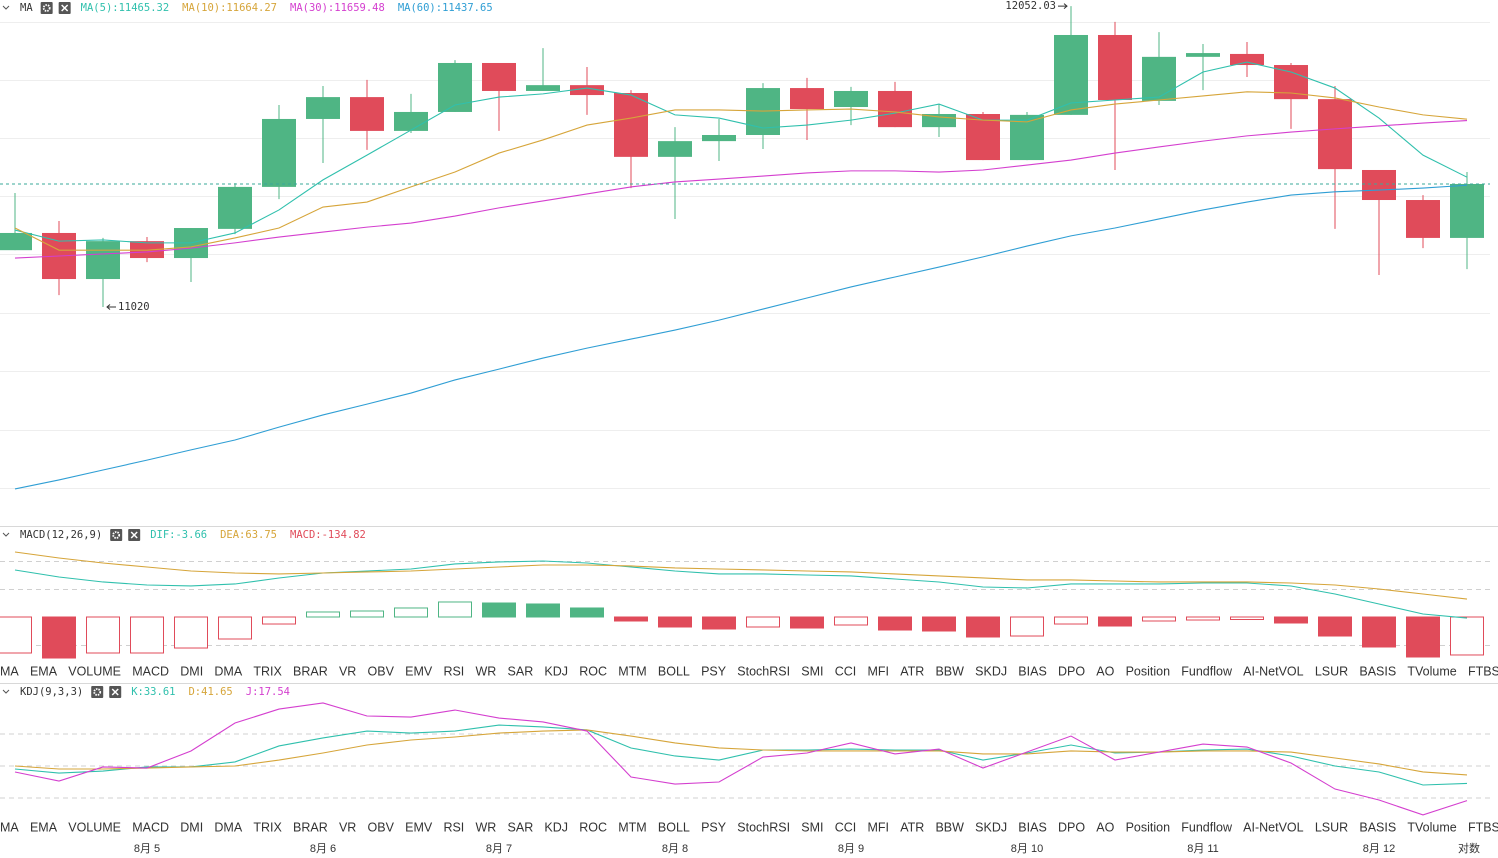  What do you see at coordinates (445, 8) in the screenshot?
I see `legend-item: MA(60):11437.65` at bounding box center [445, 8].